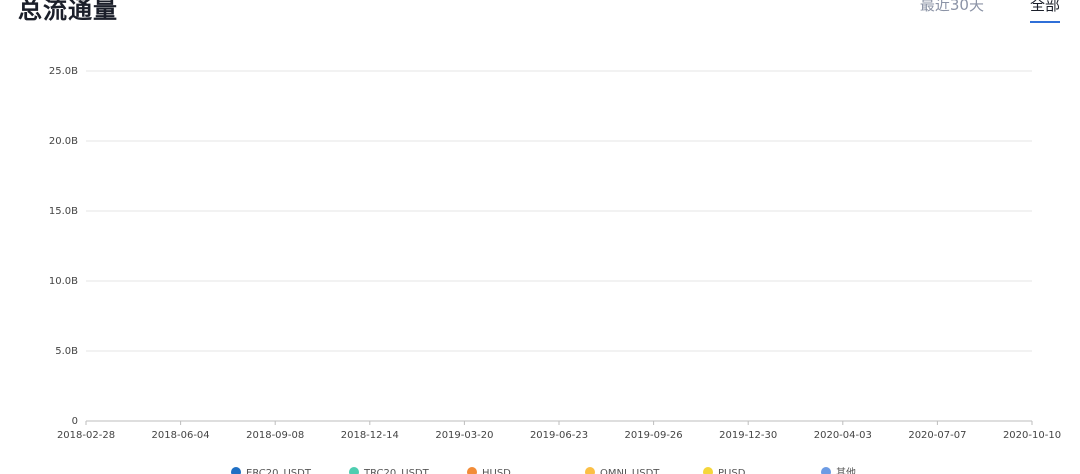 The width and height of the screenshot is (1080, 474). Describe the element at coordinates (1044, 11) in the screenshot. I see `tab-all: 全部` at that location.